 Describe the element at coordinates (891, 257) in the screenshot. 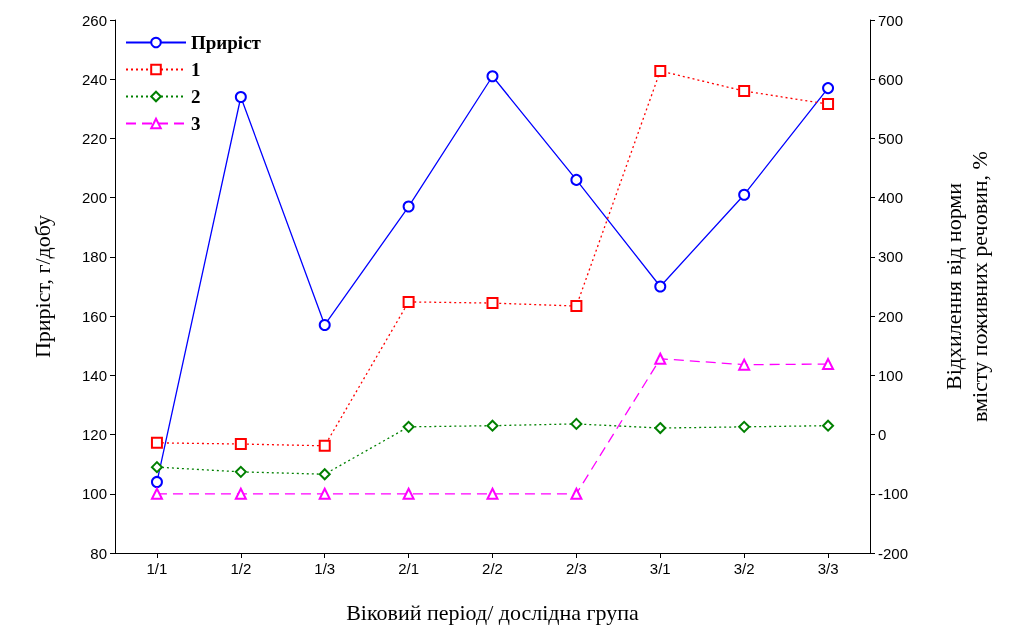

I see `y2-tick-label: 300` at that location.